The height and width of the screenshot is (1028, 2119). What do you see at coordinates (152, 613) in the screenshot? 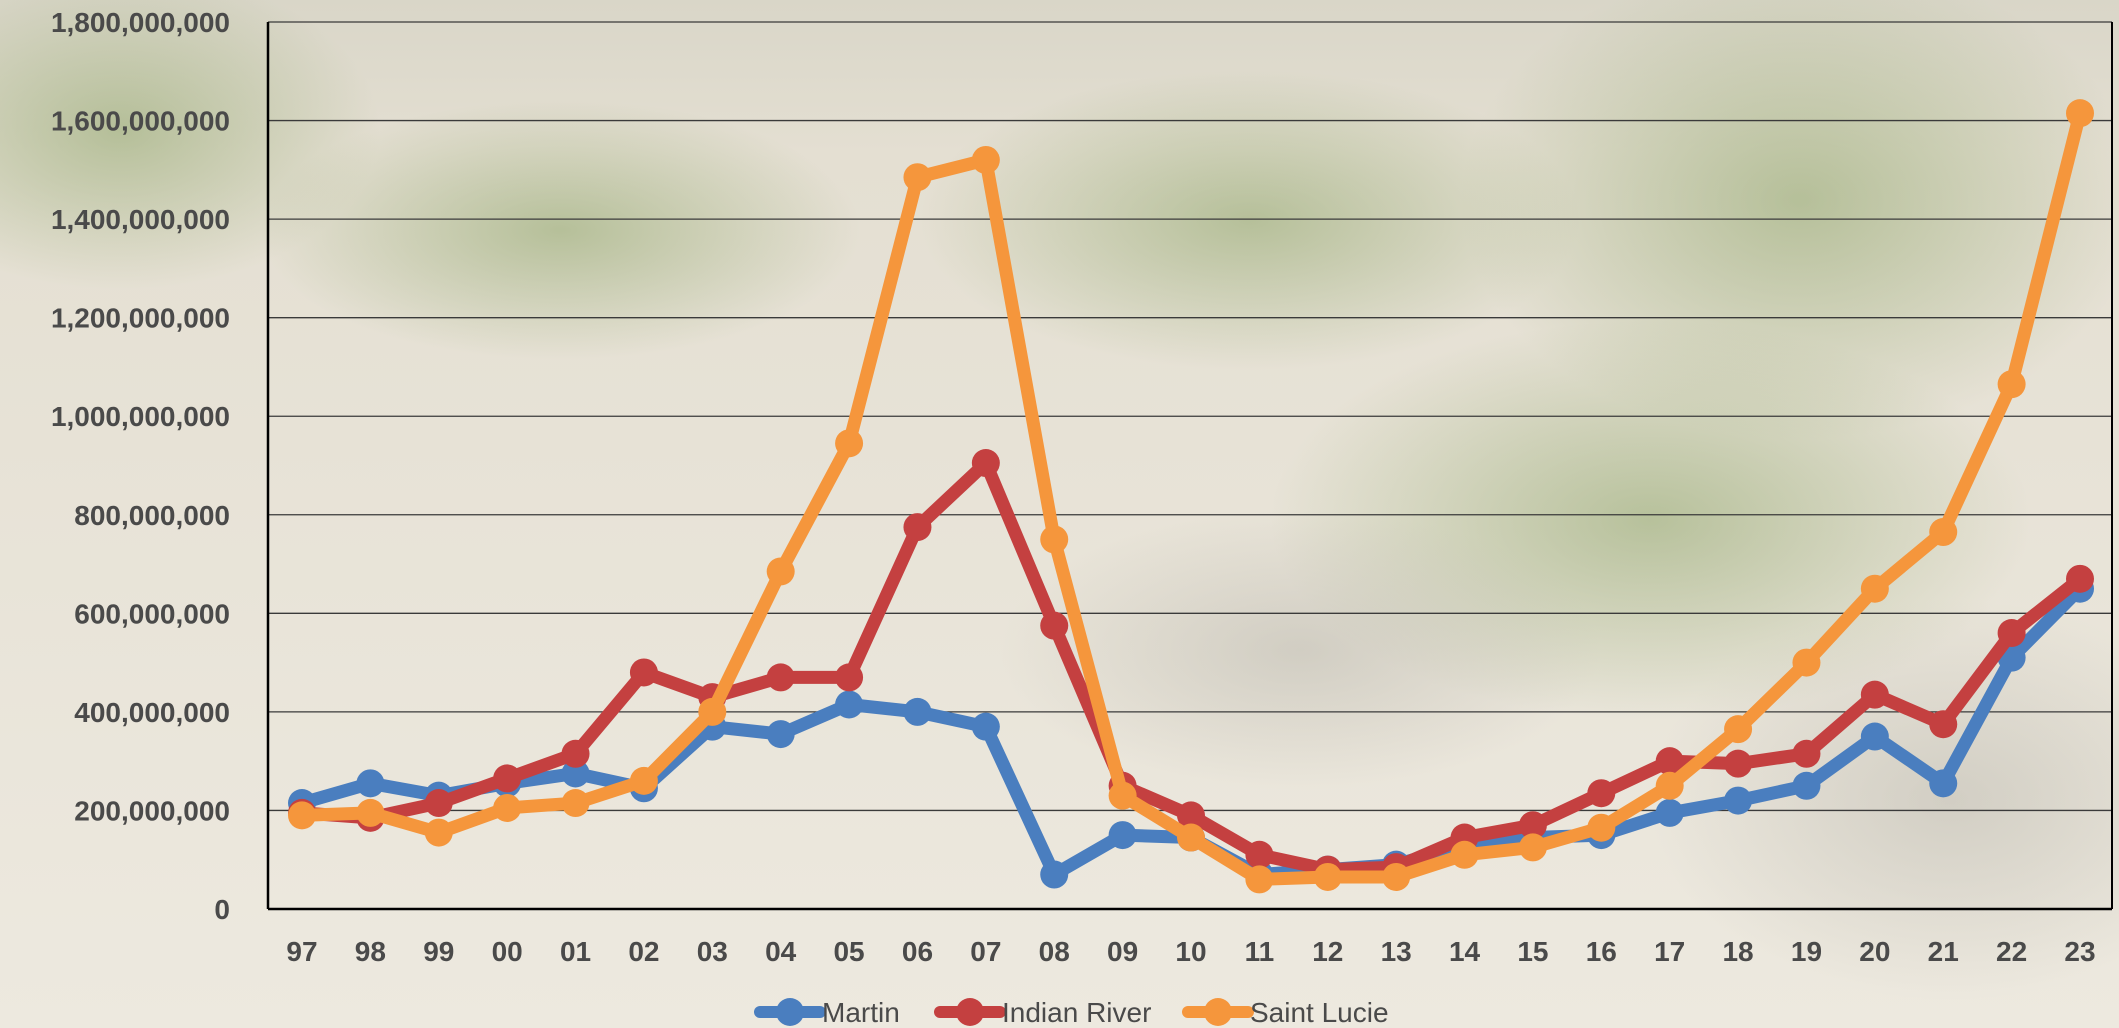
I see `y-tick-label: 600,000,000` at bounding box center [152, 613].